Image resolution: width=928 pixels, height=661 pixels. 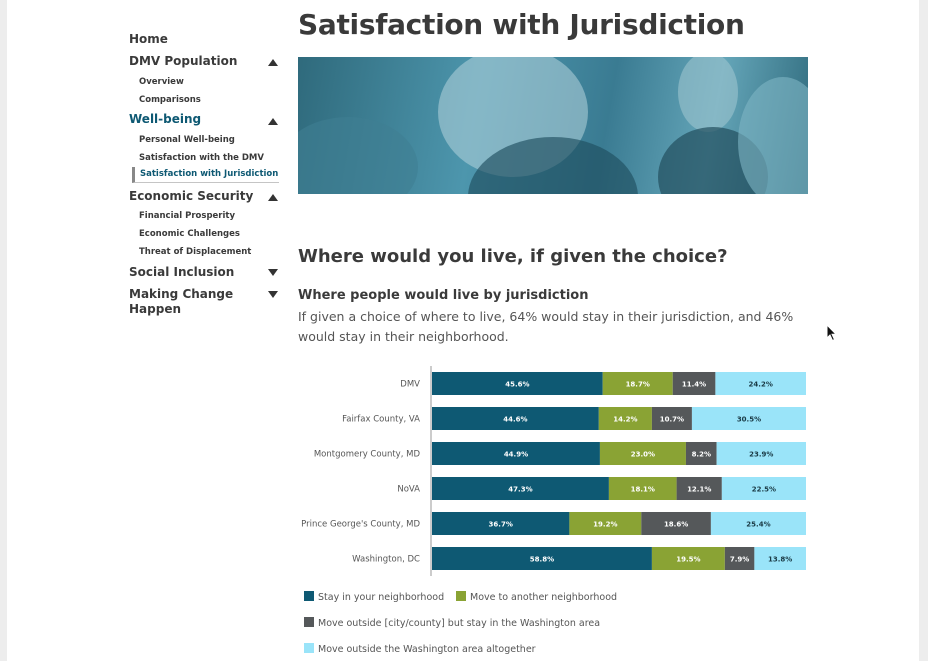 I want to click on data-label: 25.4%, so click(x=758, y=525).